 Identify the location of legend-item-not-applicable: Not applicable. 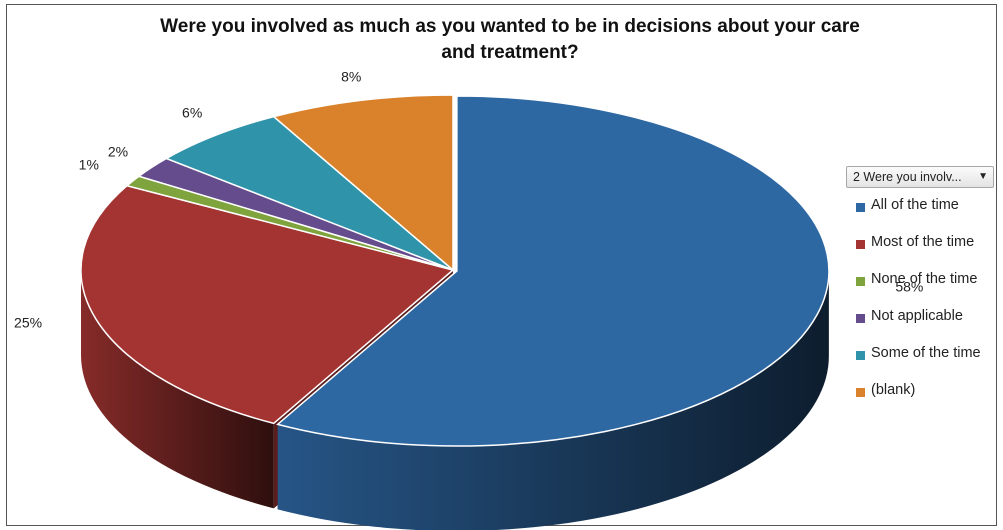
(918, 326).